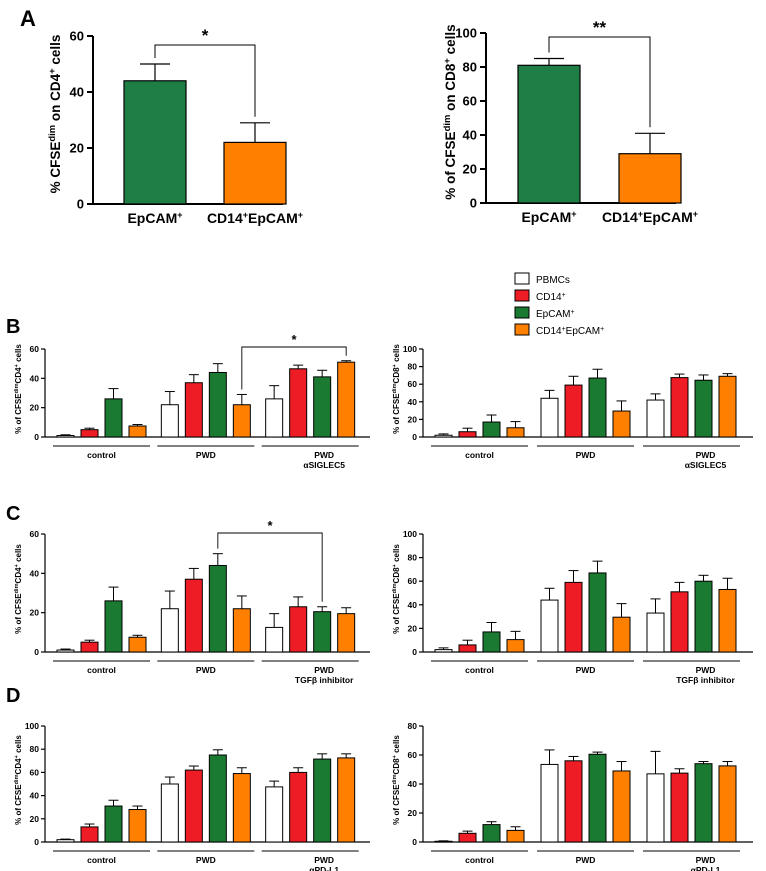  Describe the element at coordinates (553, 280) in the screenshot. I see `legend-label: PBMCs` at that location.